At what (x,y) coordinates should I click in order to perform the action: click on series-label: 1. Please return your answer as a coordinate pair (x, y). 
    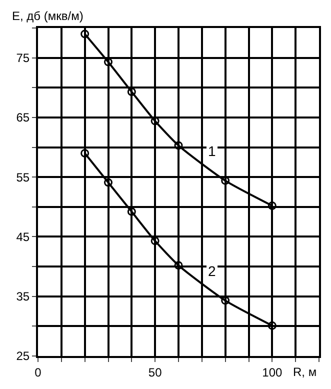
    Looking at the image, I should click on (212, 151).